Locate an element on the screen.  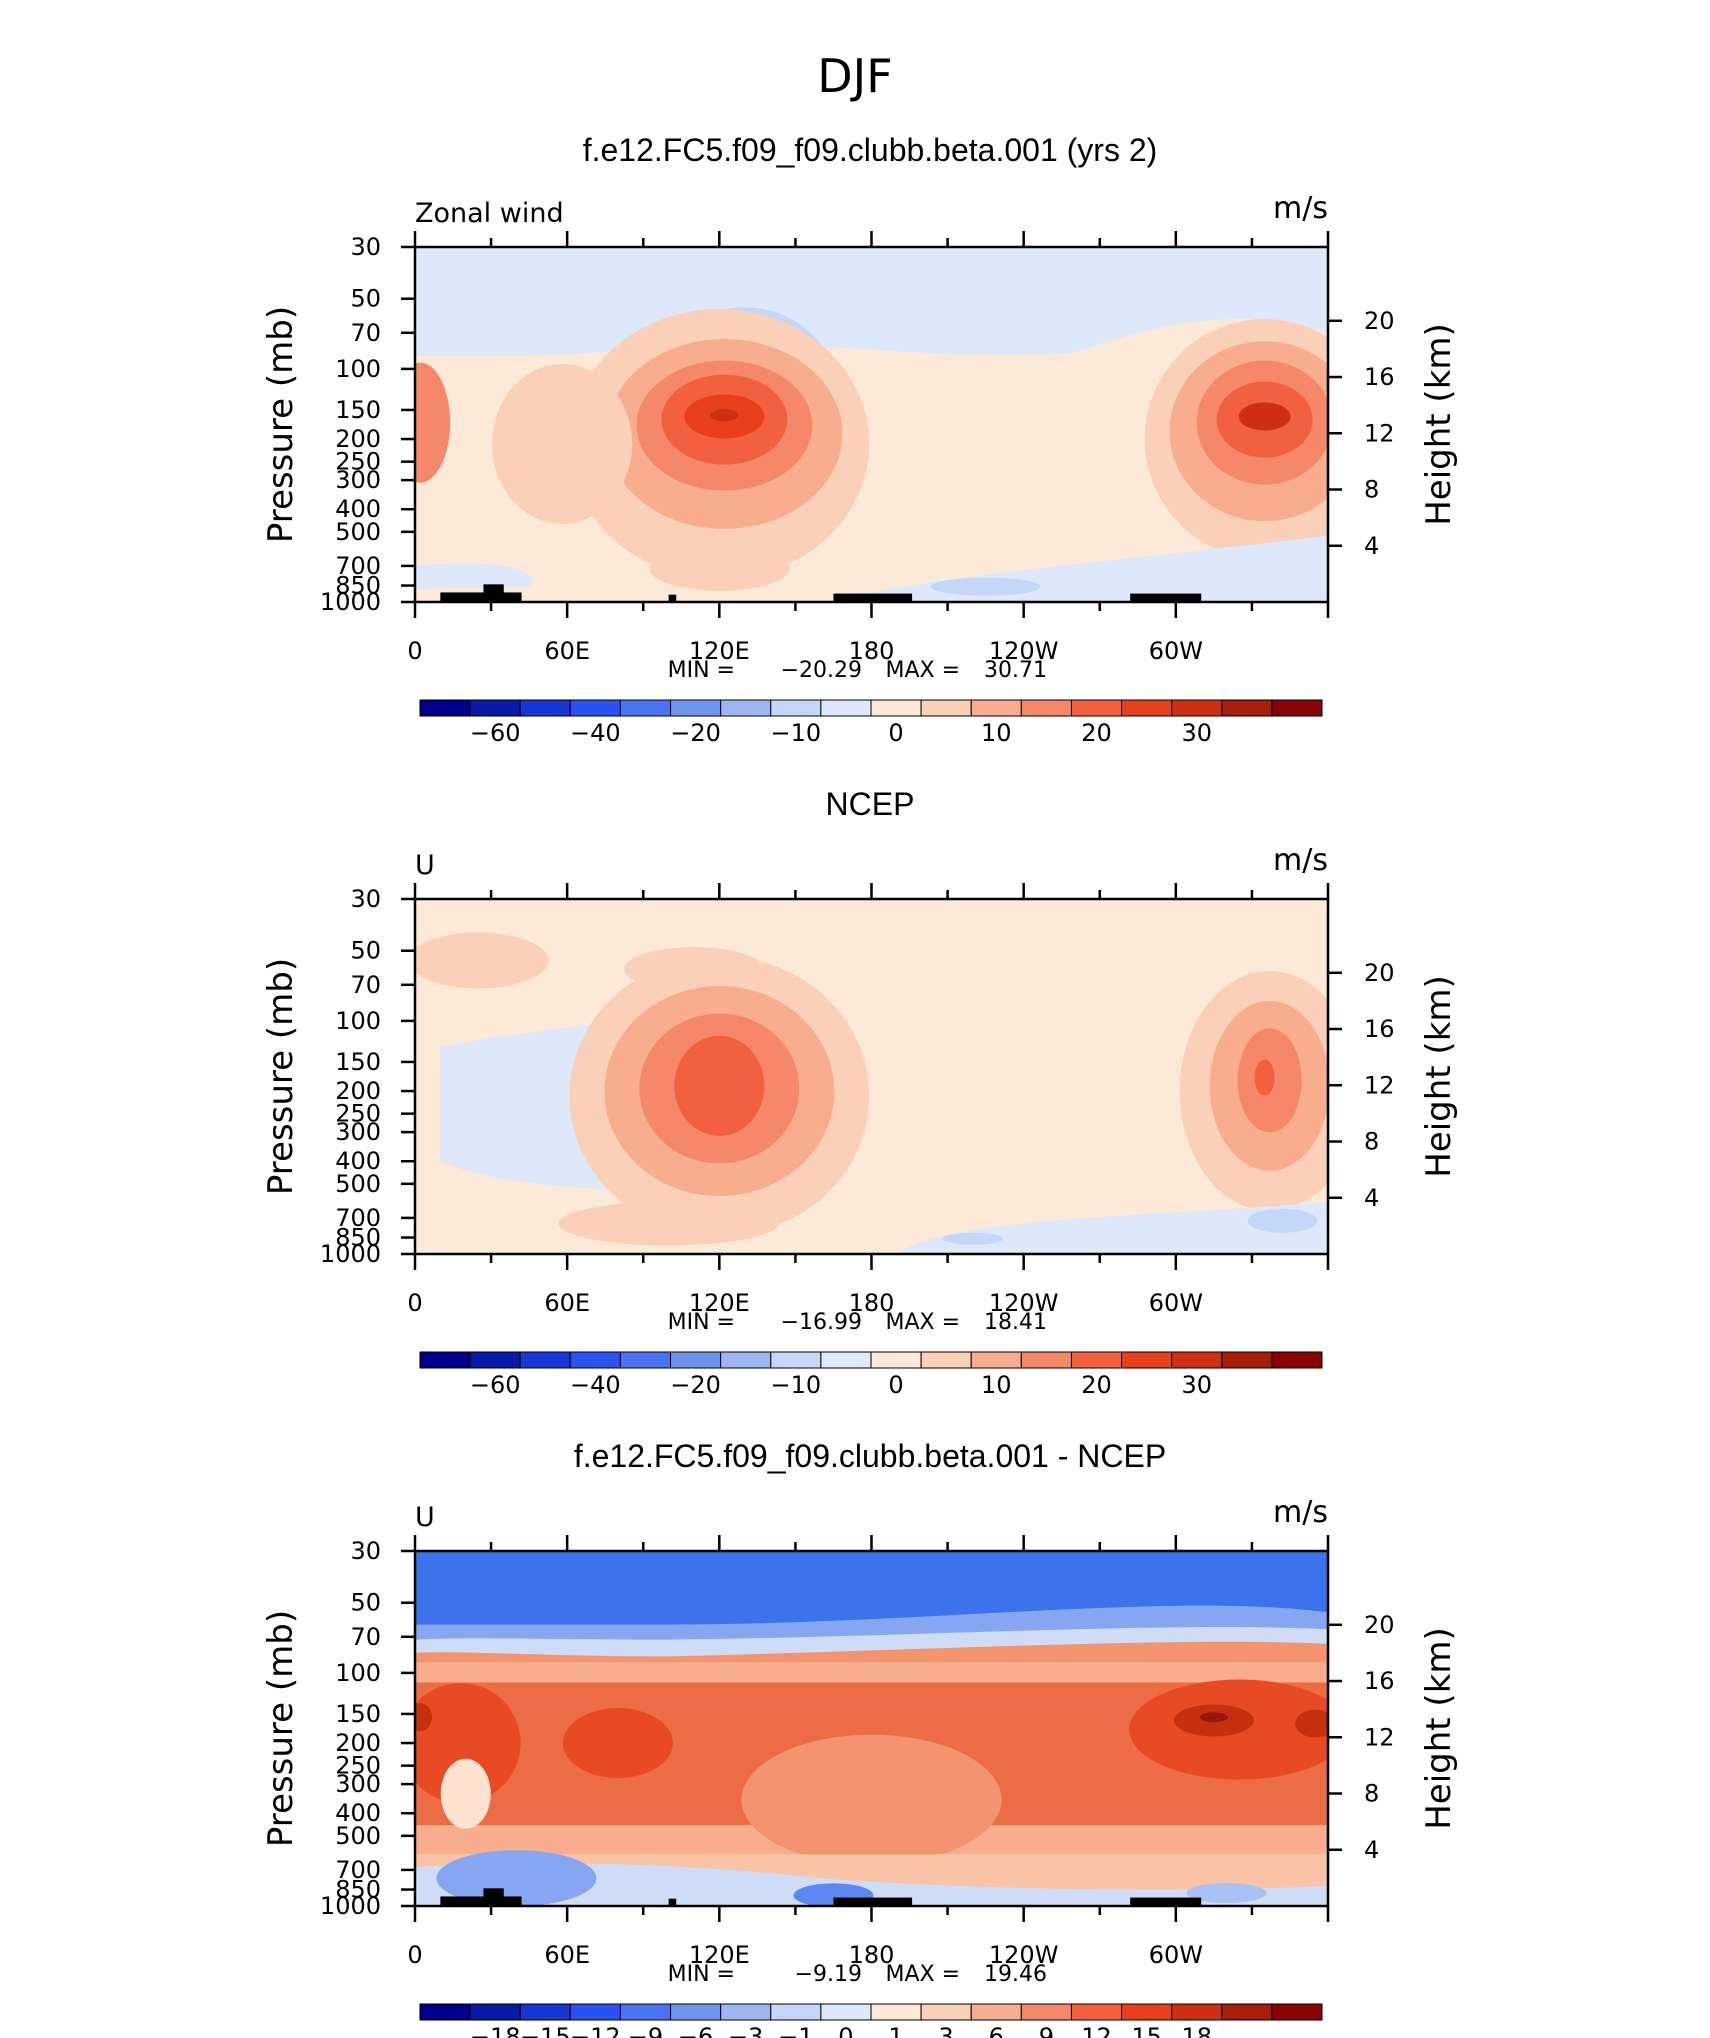
x-tick-label: 0 is located at coordinates (414, 651).